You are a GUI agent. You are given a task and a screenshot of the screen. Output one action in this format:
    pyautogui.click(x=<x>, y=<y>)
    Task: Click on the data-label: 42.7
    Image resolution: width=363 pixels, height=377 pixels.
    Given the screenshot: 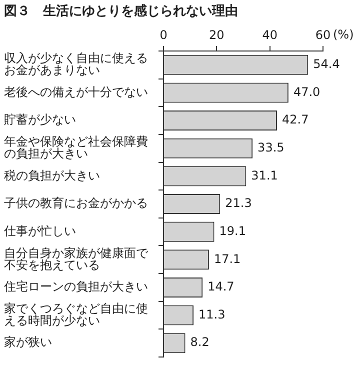 What is the action you would take?
    pyautogui.click(x=295, y=119)
    